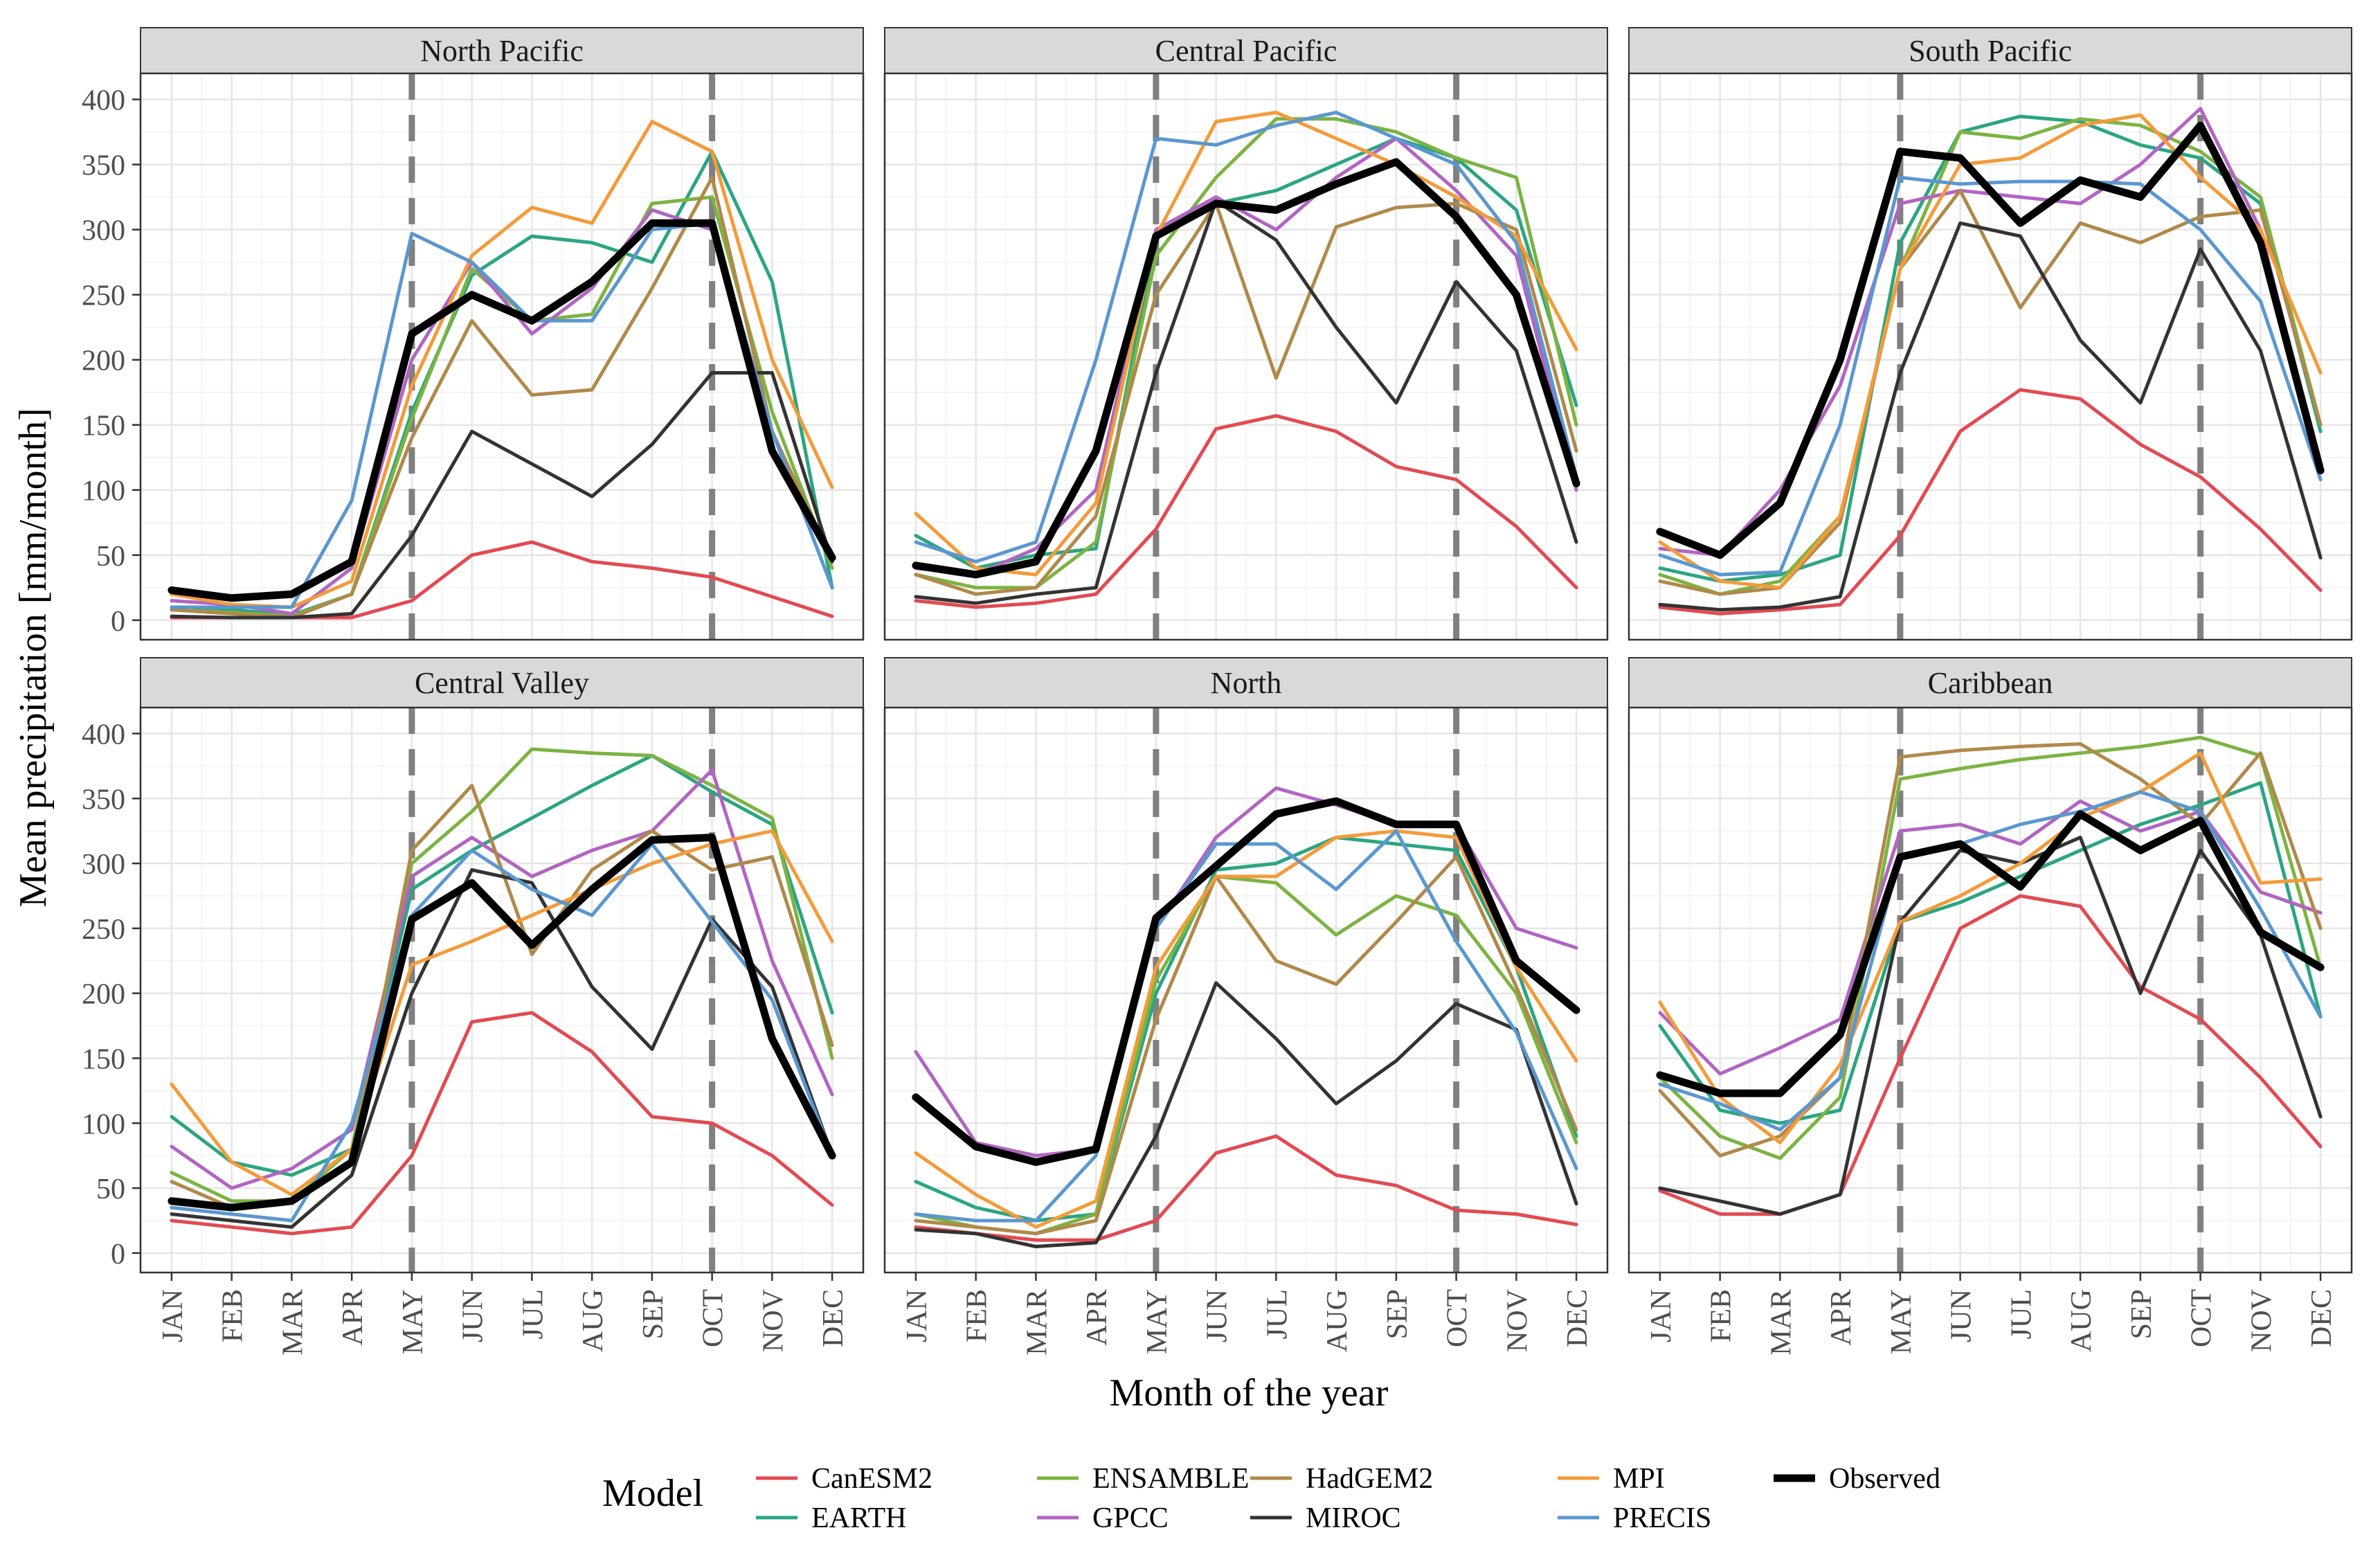 The height and width of the screenshot is (1555, 2380). Describe the element at coordinates (104, 231) in the screenshot. I see `y-tick-label: 300` at that location.